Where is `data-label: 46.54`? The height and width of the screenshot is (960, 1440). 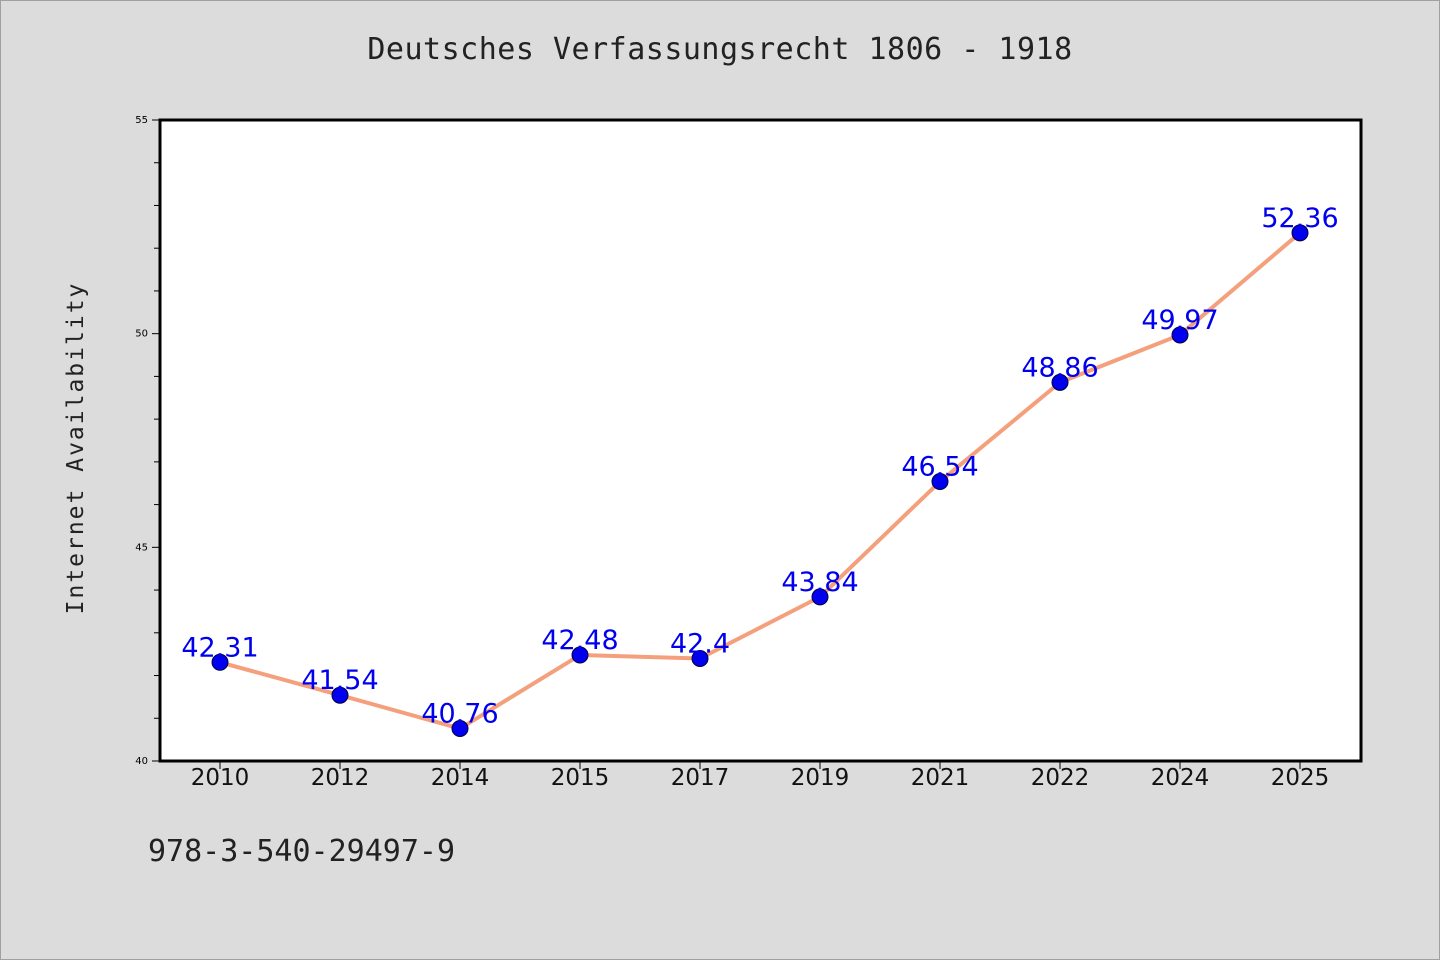
data-label: 46.54 is located at coordinates (939, 467).